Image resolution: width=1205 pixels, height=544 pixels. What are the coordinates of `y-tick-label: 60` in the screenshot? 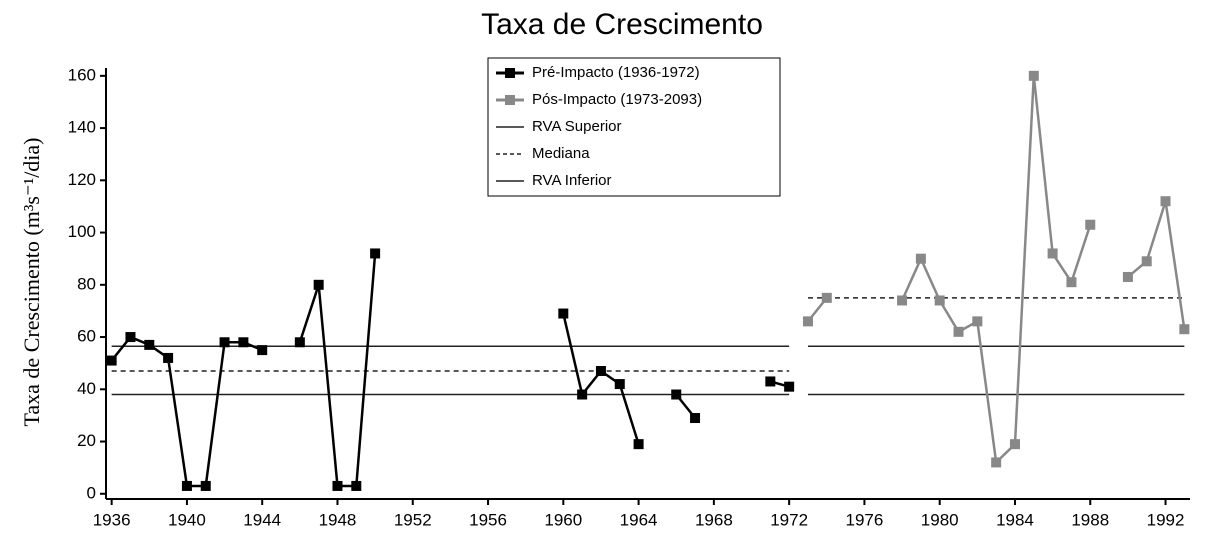 It's located at (86, 336).